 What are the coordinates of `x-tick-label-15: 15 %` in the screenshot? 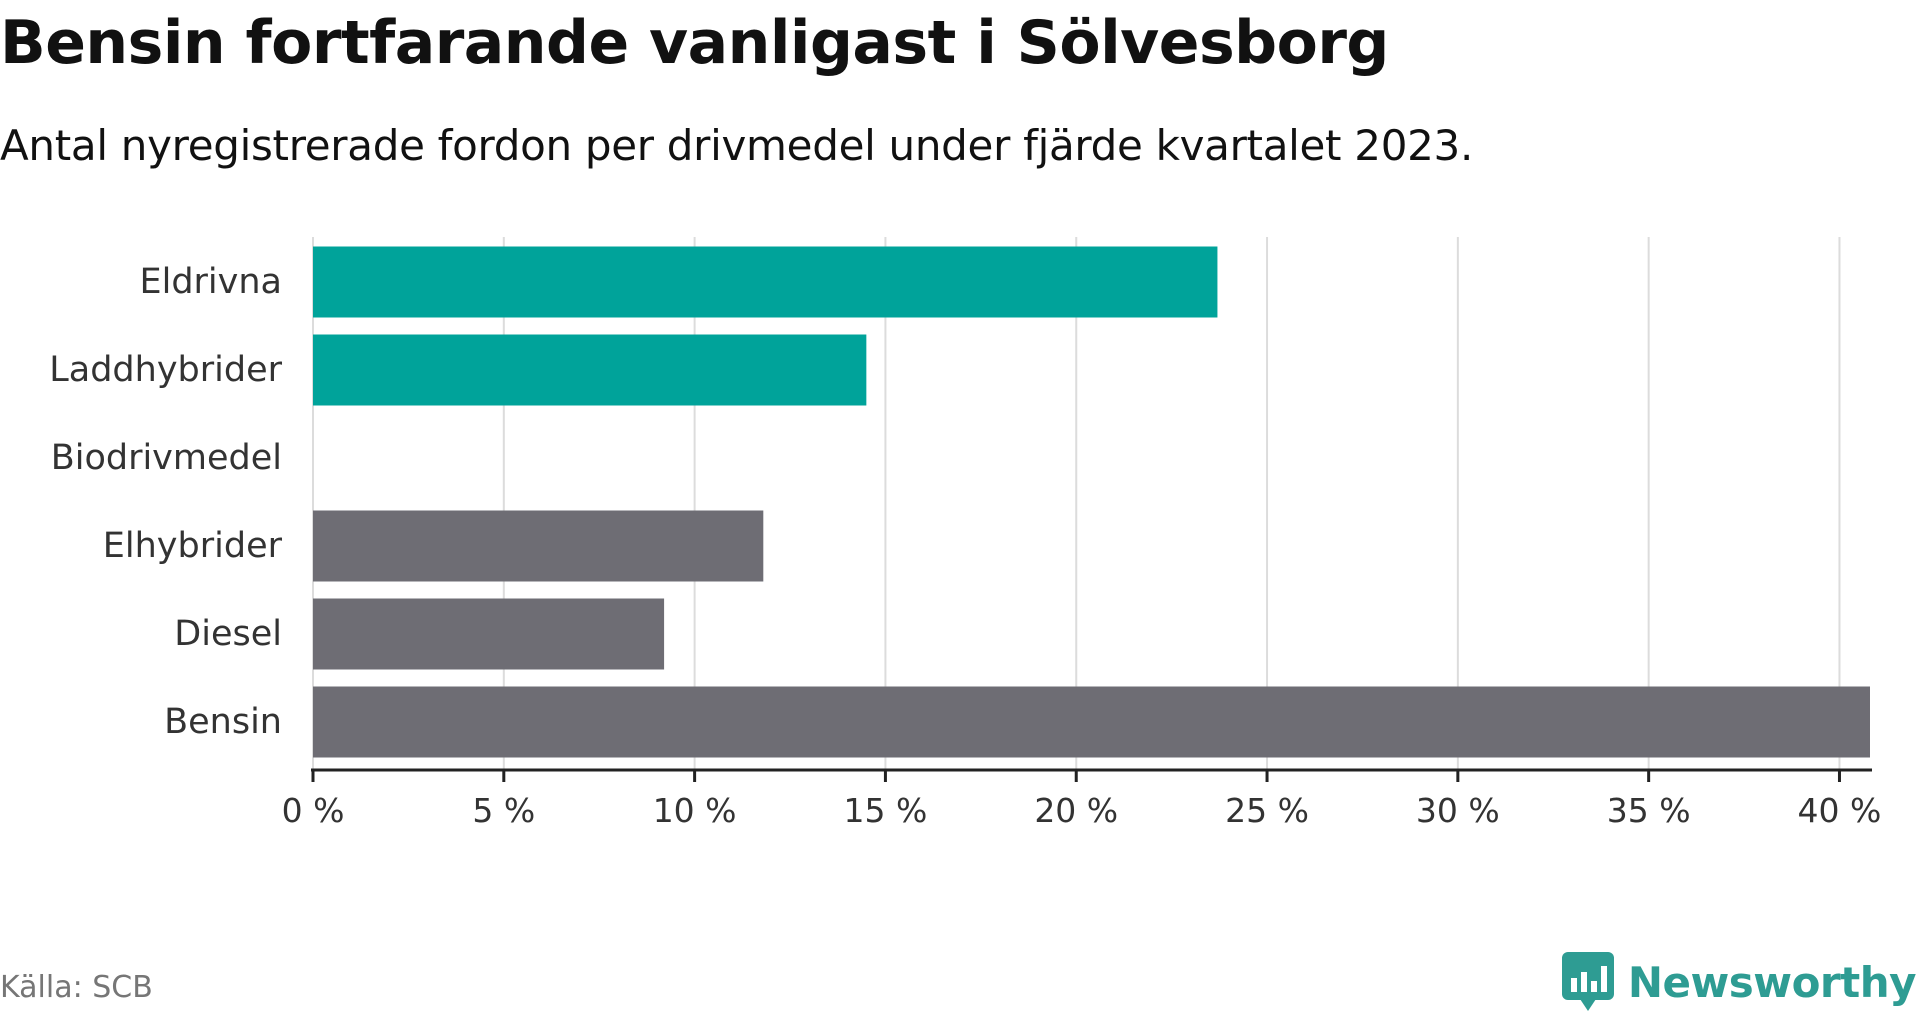 It's located at (886, 810).